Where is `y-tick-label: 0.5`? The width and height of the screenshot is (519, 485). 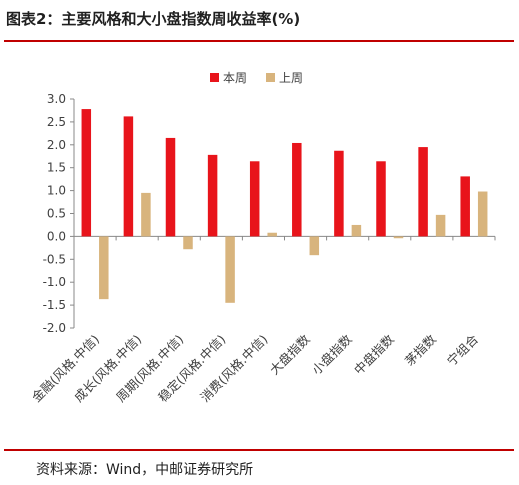 y-tick-label: 0.5 is located at coordinates (56, 214).